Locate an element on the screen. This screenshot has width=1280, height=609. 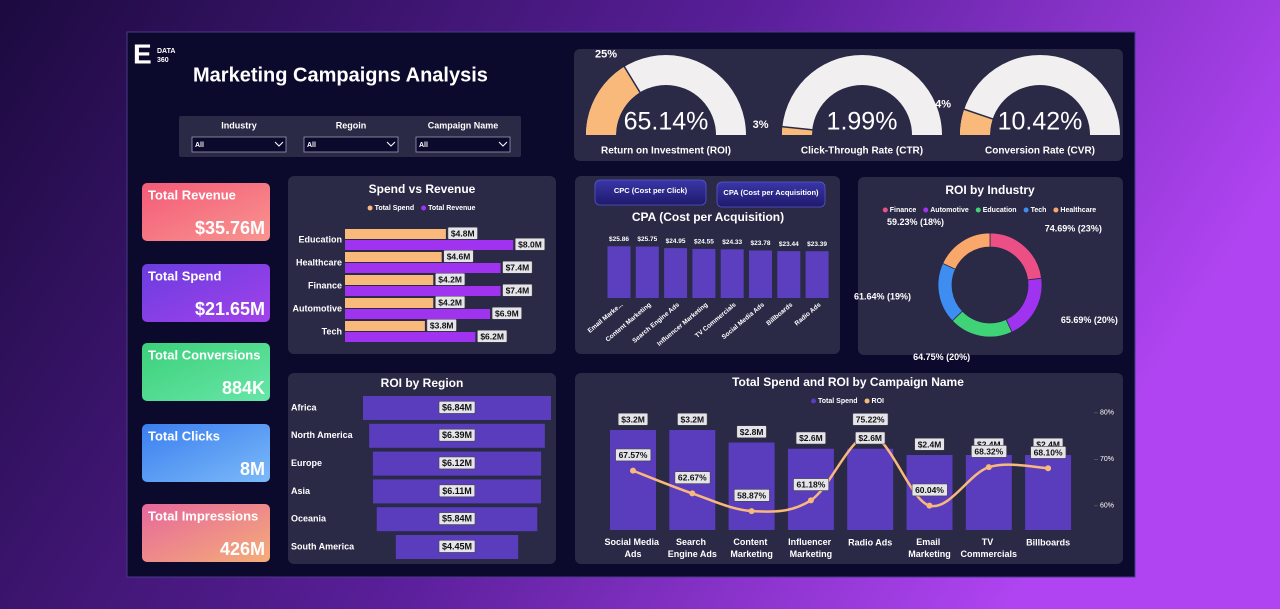
kpi-label: Total Conversions is located at coordinates (204, 354).